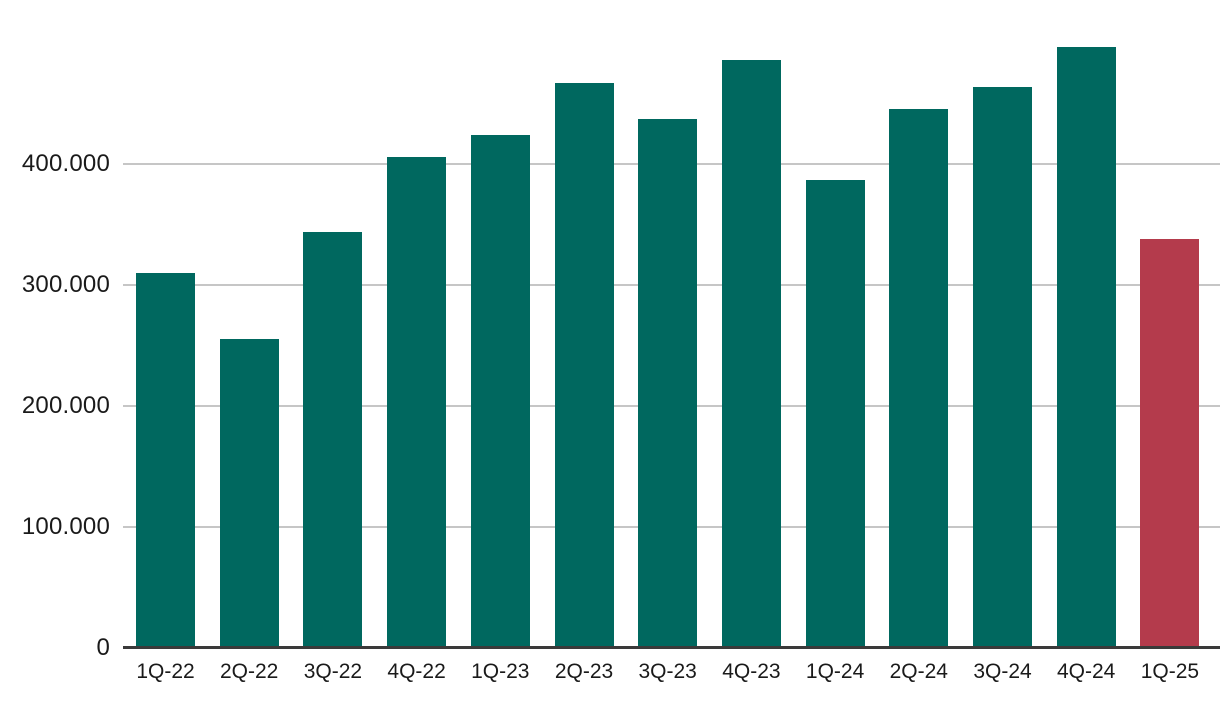 The image size is (1220, 702). Describe the element at coordinates (1002, 671) in the screenshot. I see `x-axis-tick-label: 3Q-24` at that location.